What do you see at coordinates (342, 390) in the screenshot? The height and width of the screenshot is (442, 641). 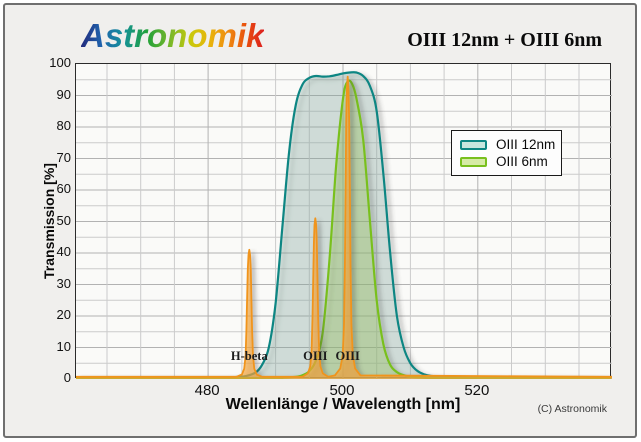 I see `x-tick-label: 500` at bounding box center [342, 390].